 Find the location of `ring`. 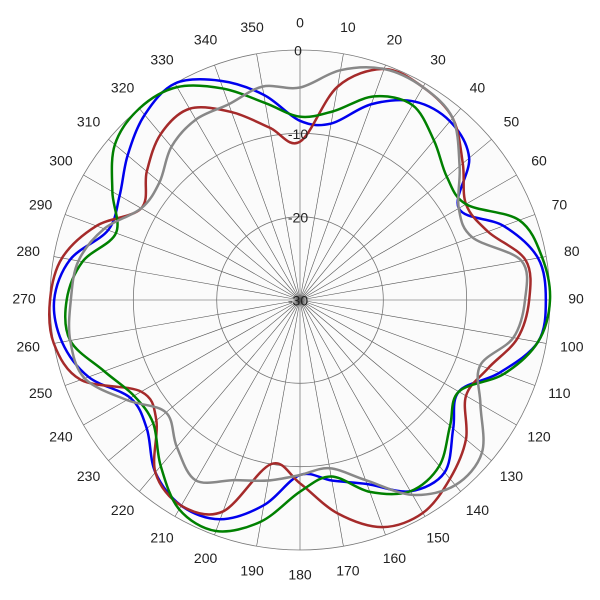

ring is located at coordinates (300, 300).